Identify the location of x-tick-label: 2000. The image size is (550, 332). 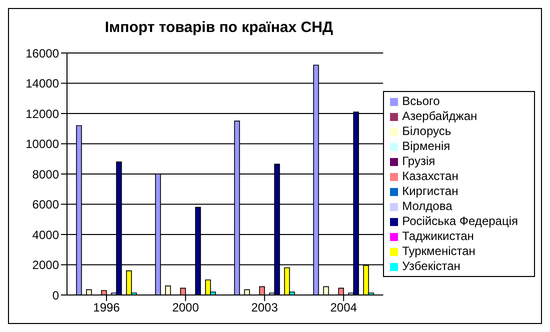
(186, 307).